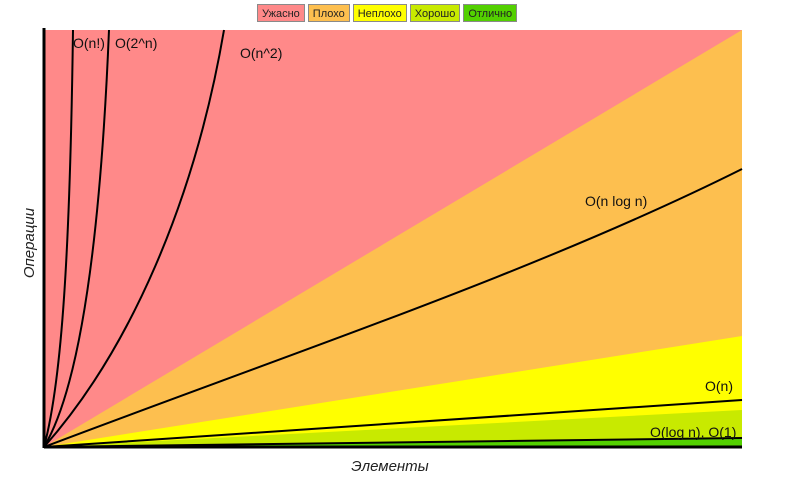  I want to click on label-linear: O(n), so click(719, 386).